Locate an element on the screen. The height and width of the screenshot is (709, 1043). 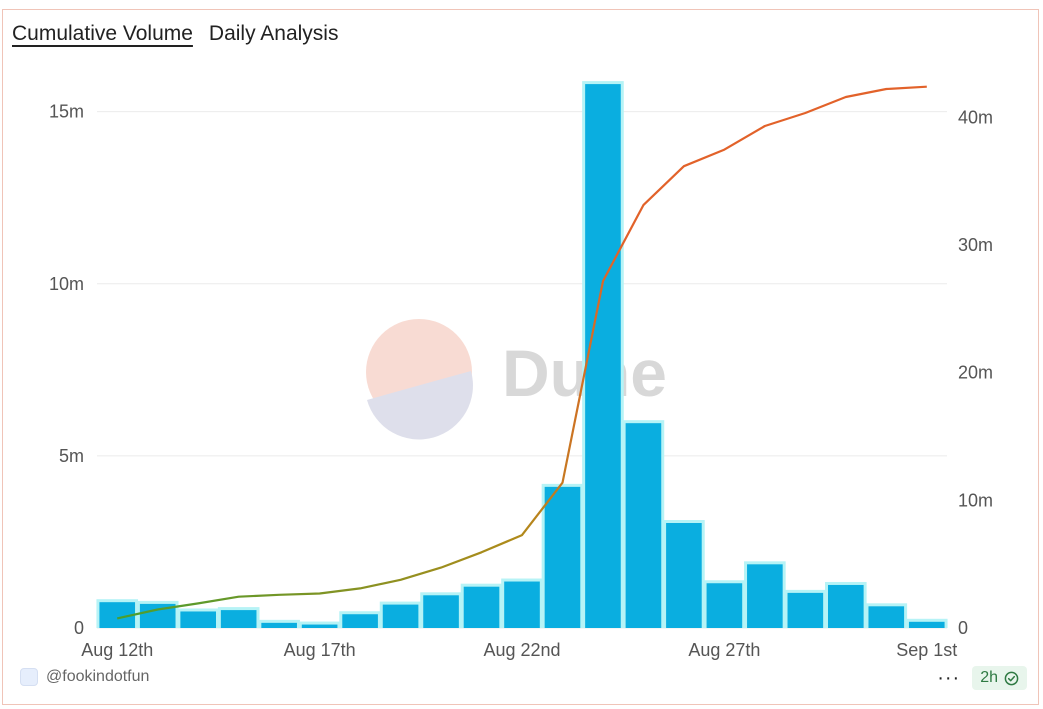
x-tick-label: Aug 17th is located at coordinates (320, 650).